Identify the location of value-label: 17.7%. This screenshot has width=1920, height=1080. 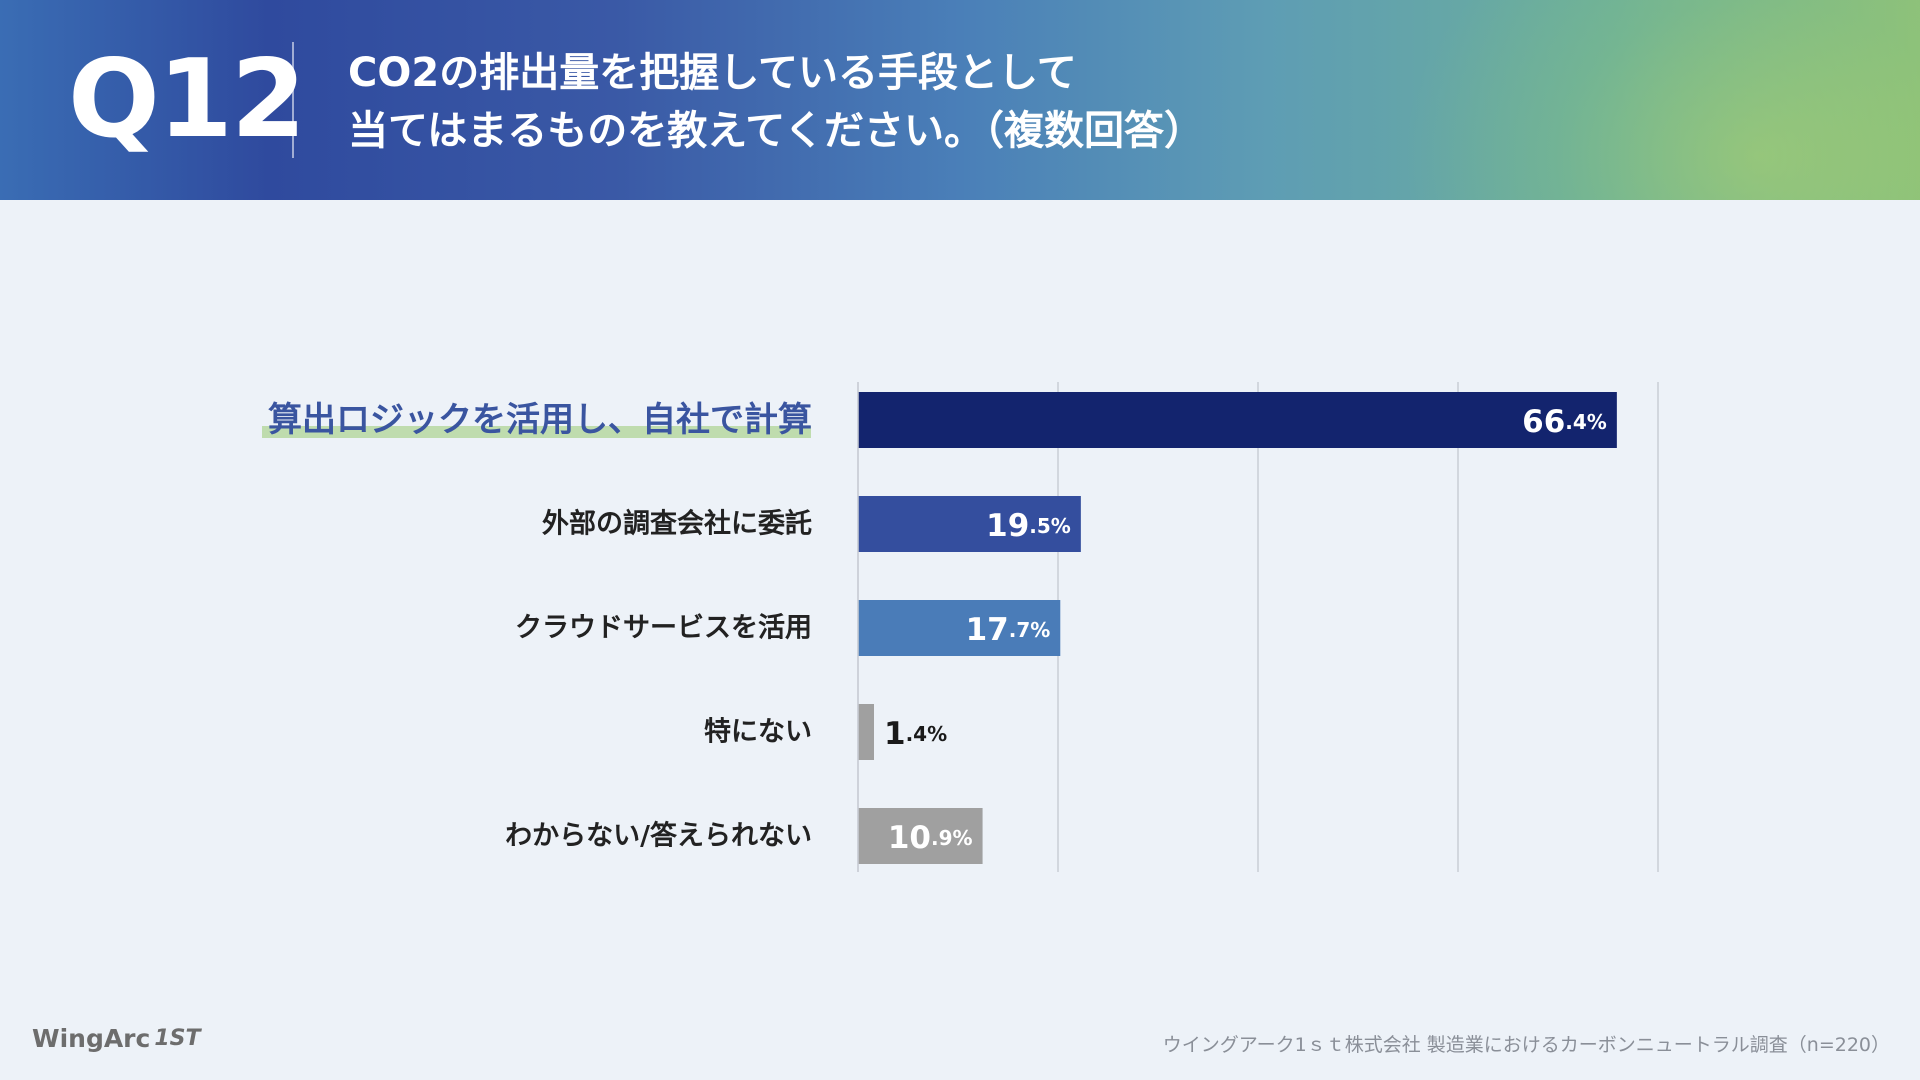
(1008, 630).